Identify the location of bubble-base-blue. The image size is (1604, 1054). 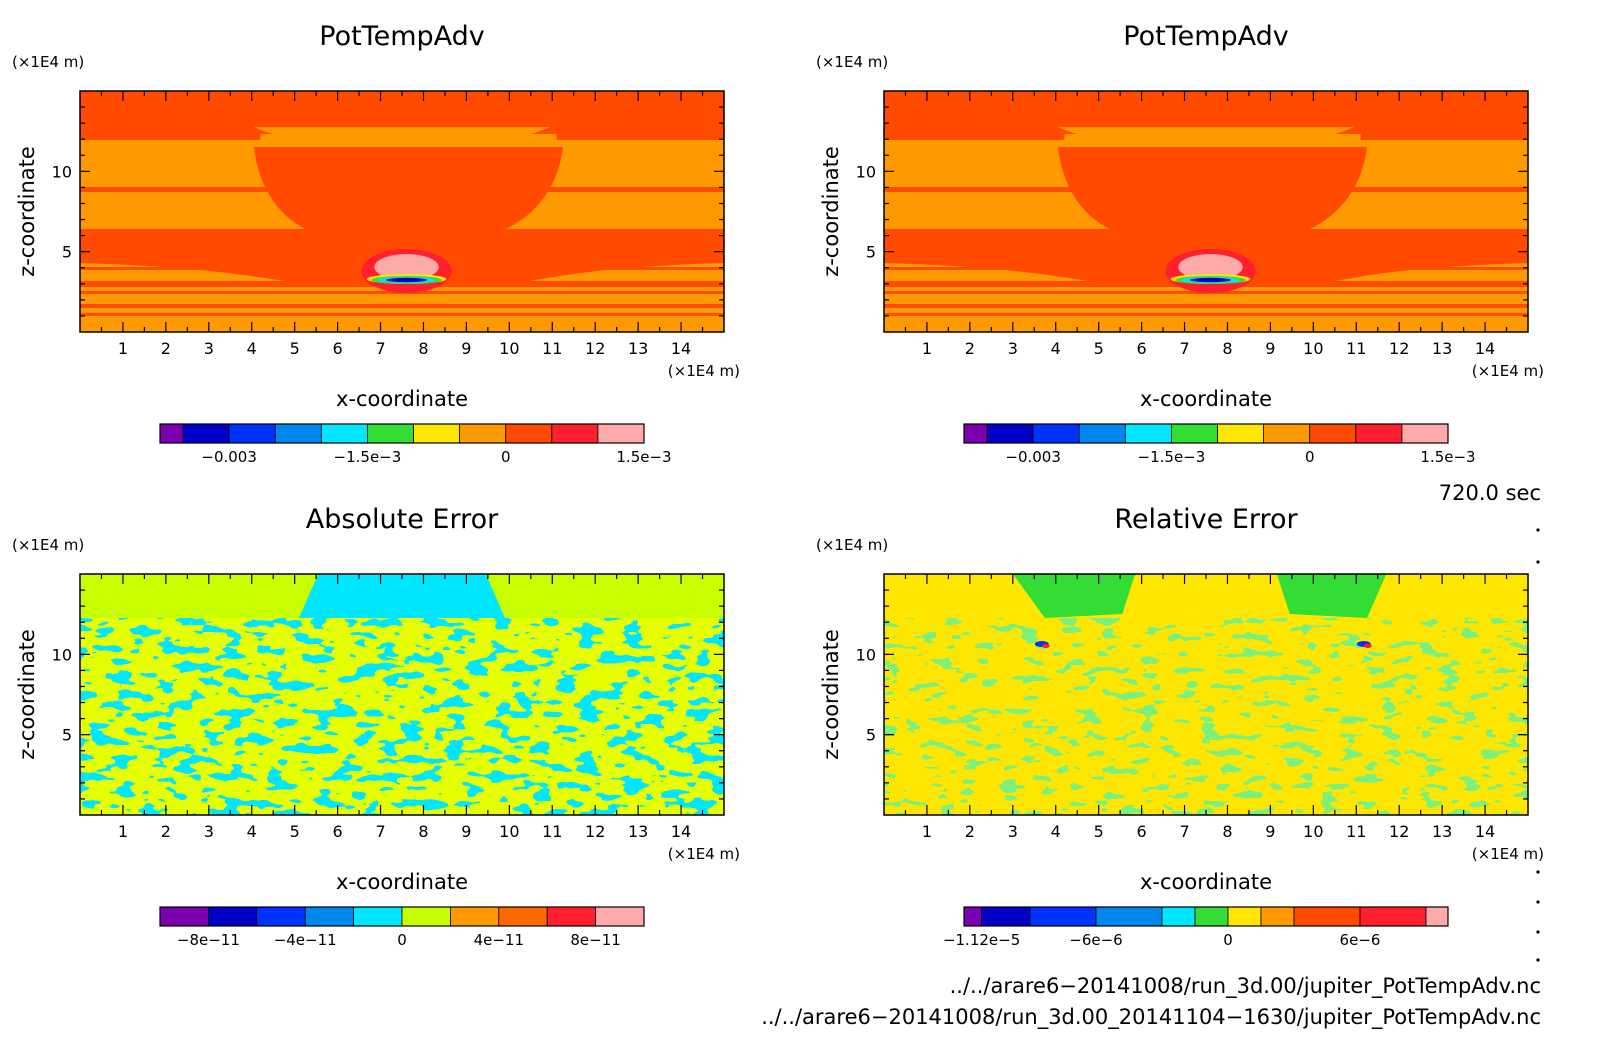
(406, 280).